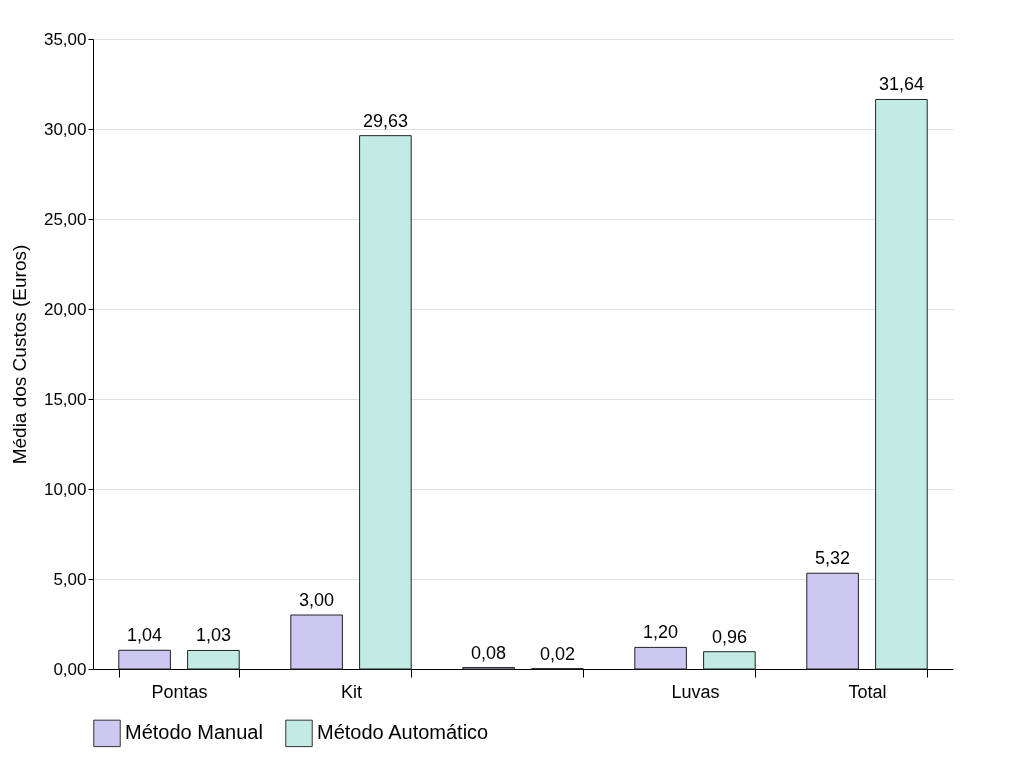  I want to click on data-label: 5,32, so click(833, 558).